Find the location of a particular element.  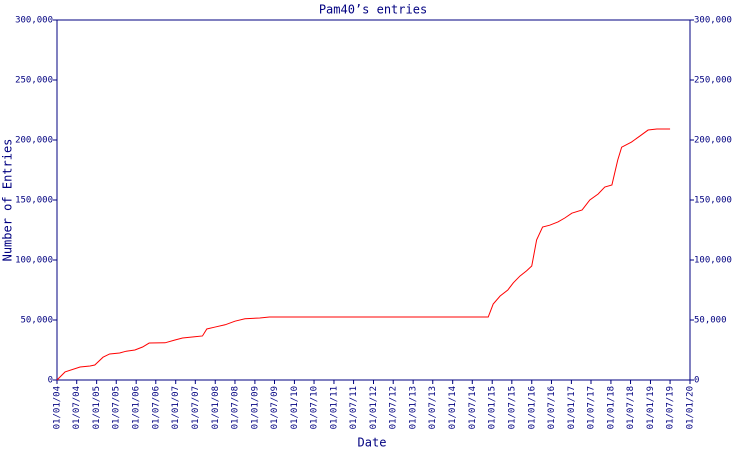

x-tick-label: 01/01/10 is located at coordinates (295, 407).